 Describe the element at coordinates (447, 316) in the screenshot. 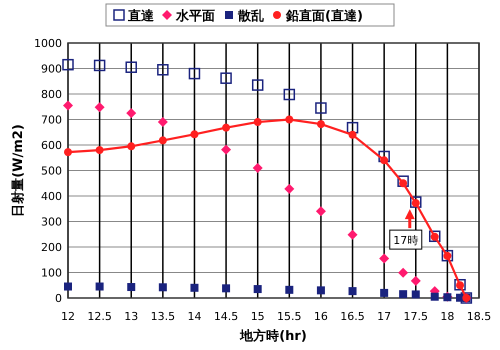

I see `x-tick-label: 18` at that location.